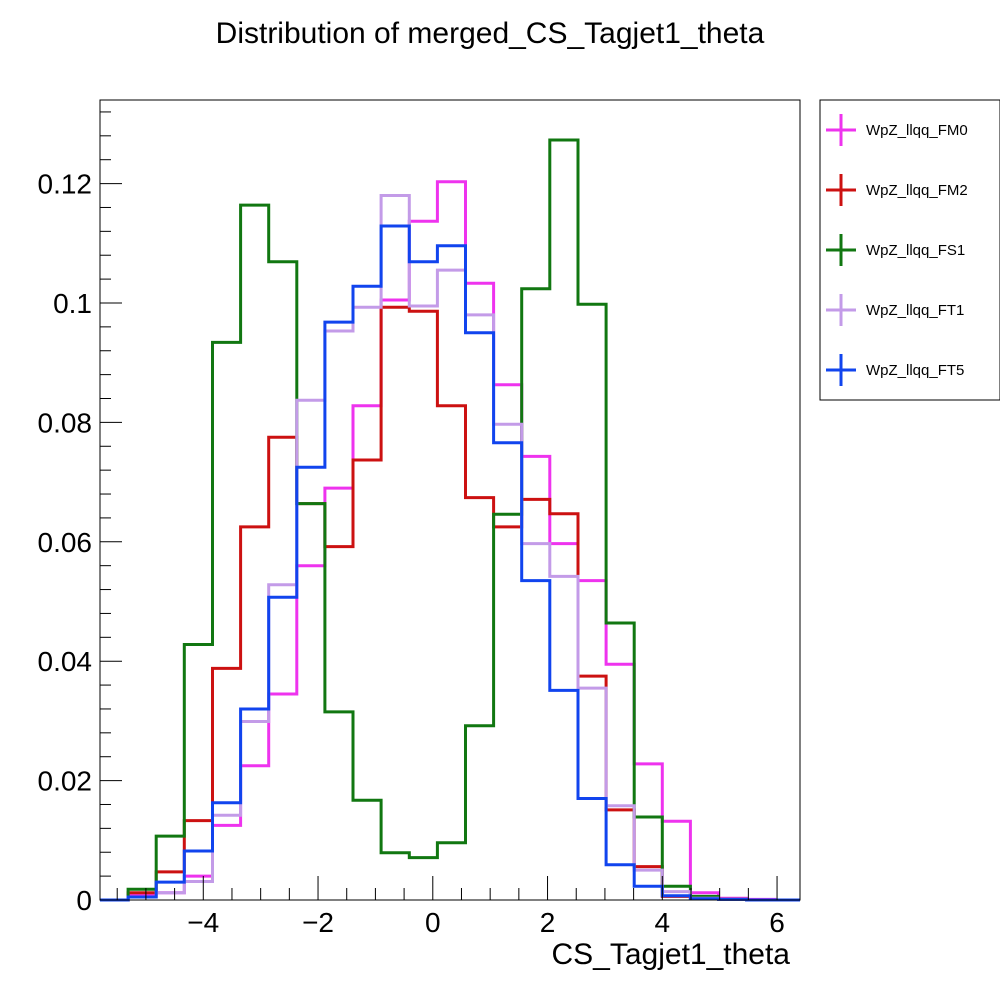  Describe the element at coordinates (777, 922) in the screenshot. I see `x-tick-label: 6` at that location.